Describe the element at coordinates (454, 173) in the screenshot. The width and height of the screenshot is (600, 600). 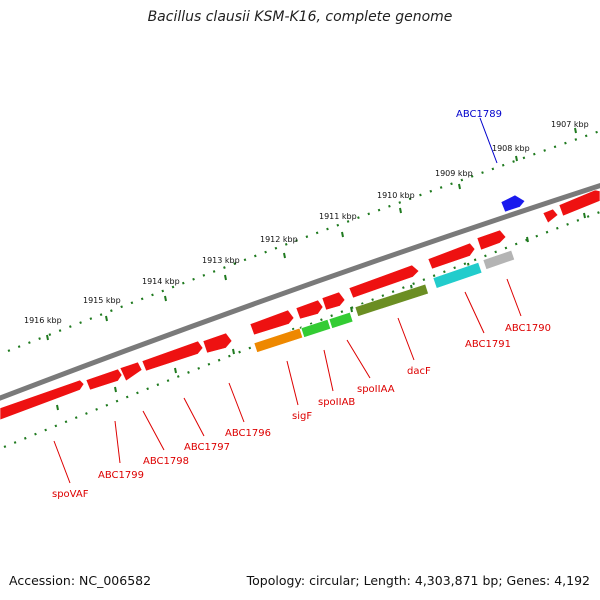
I see `kbp-label: 1909 kbp` at that location.